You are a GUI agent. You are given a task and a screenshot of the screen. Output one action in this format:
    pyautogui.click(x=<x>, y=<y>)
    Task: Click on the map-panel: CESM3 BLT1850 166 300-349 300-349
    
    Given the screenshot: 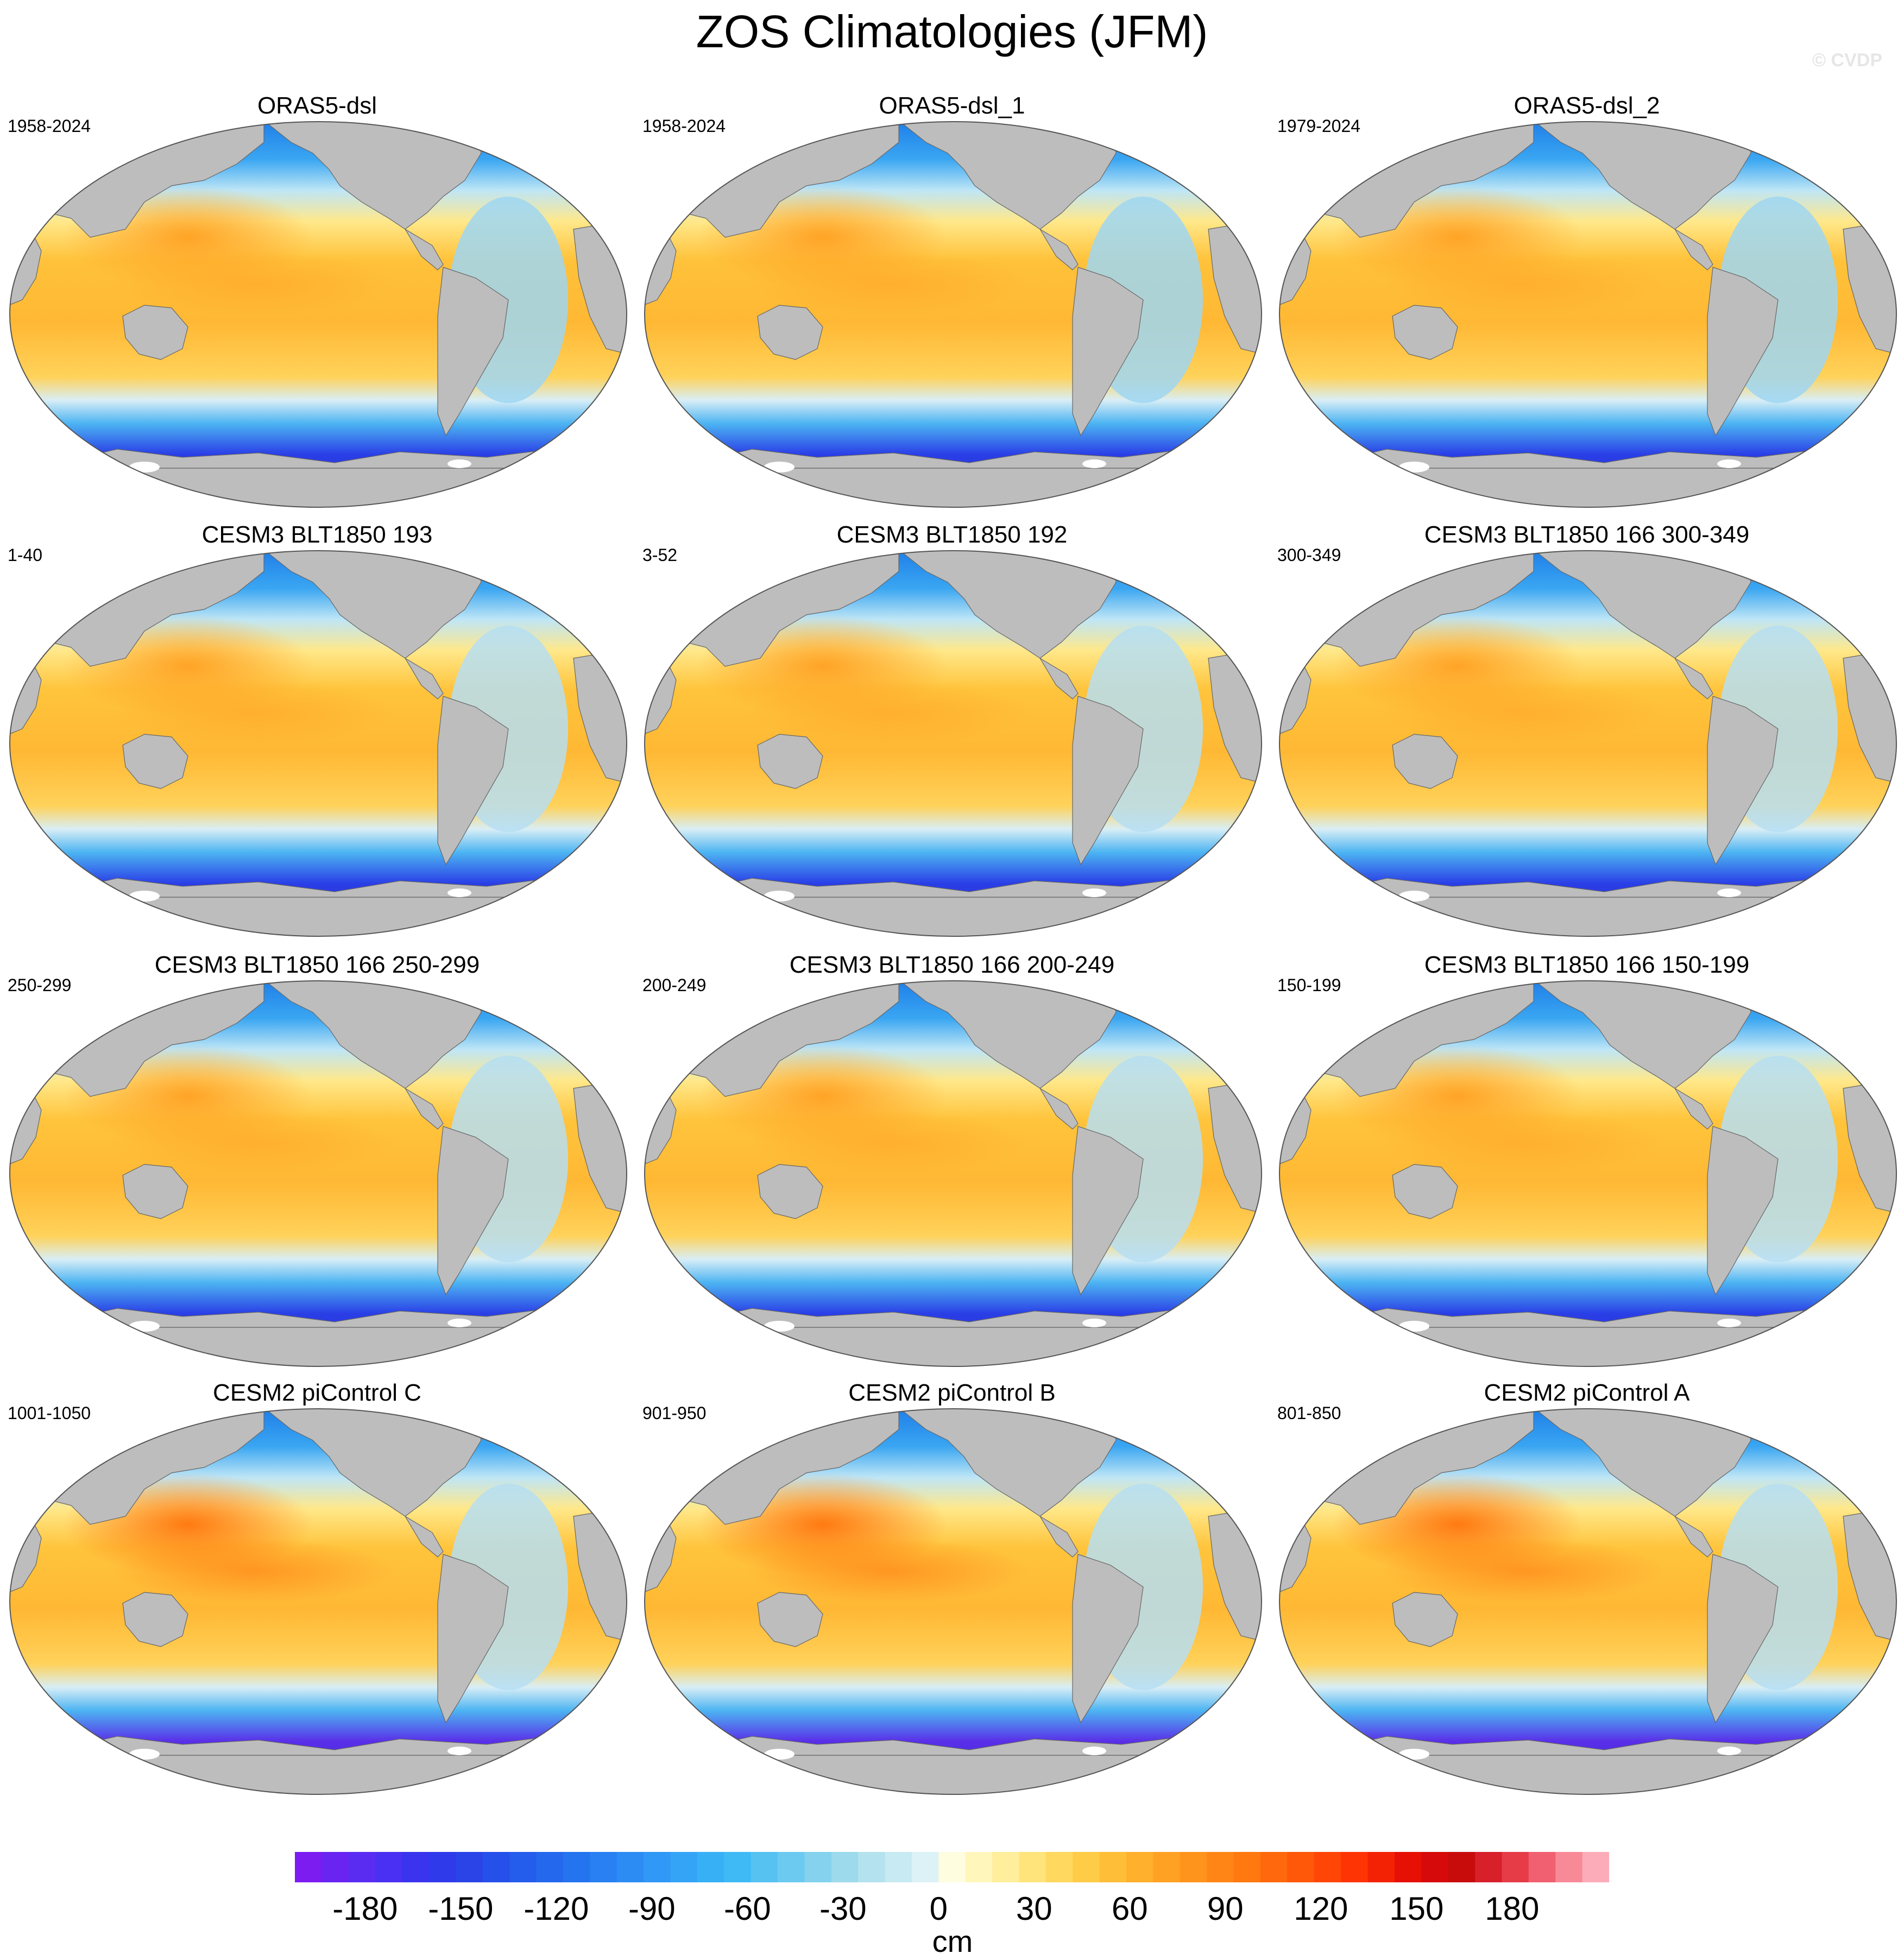 What is the action you would take?
    pyautogui.click(x=1587, y=736)
    